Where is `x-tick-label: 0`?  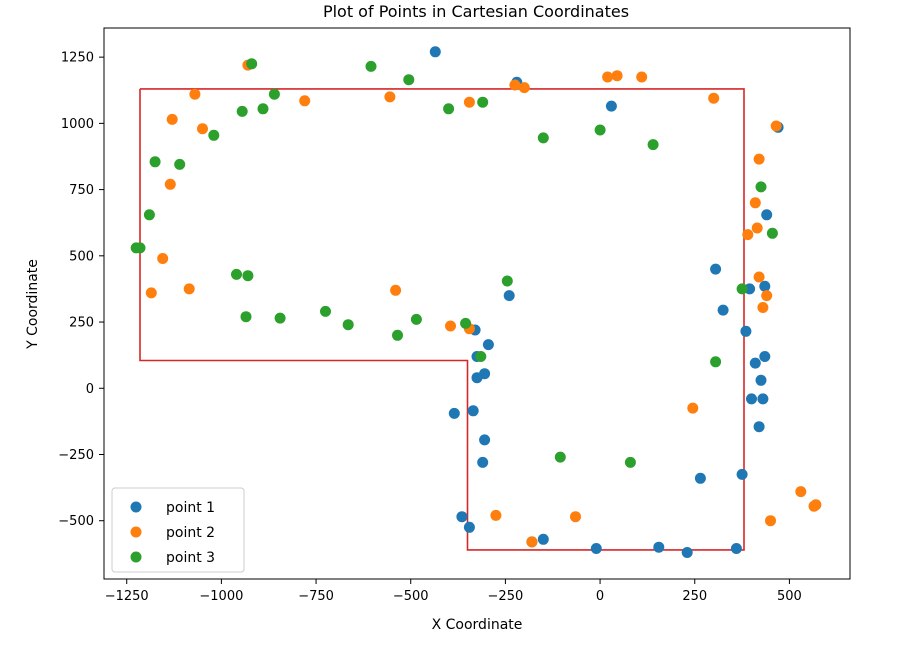 x-tick-label: 0 is located at coordinates (600, 596).